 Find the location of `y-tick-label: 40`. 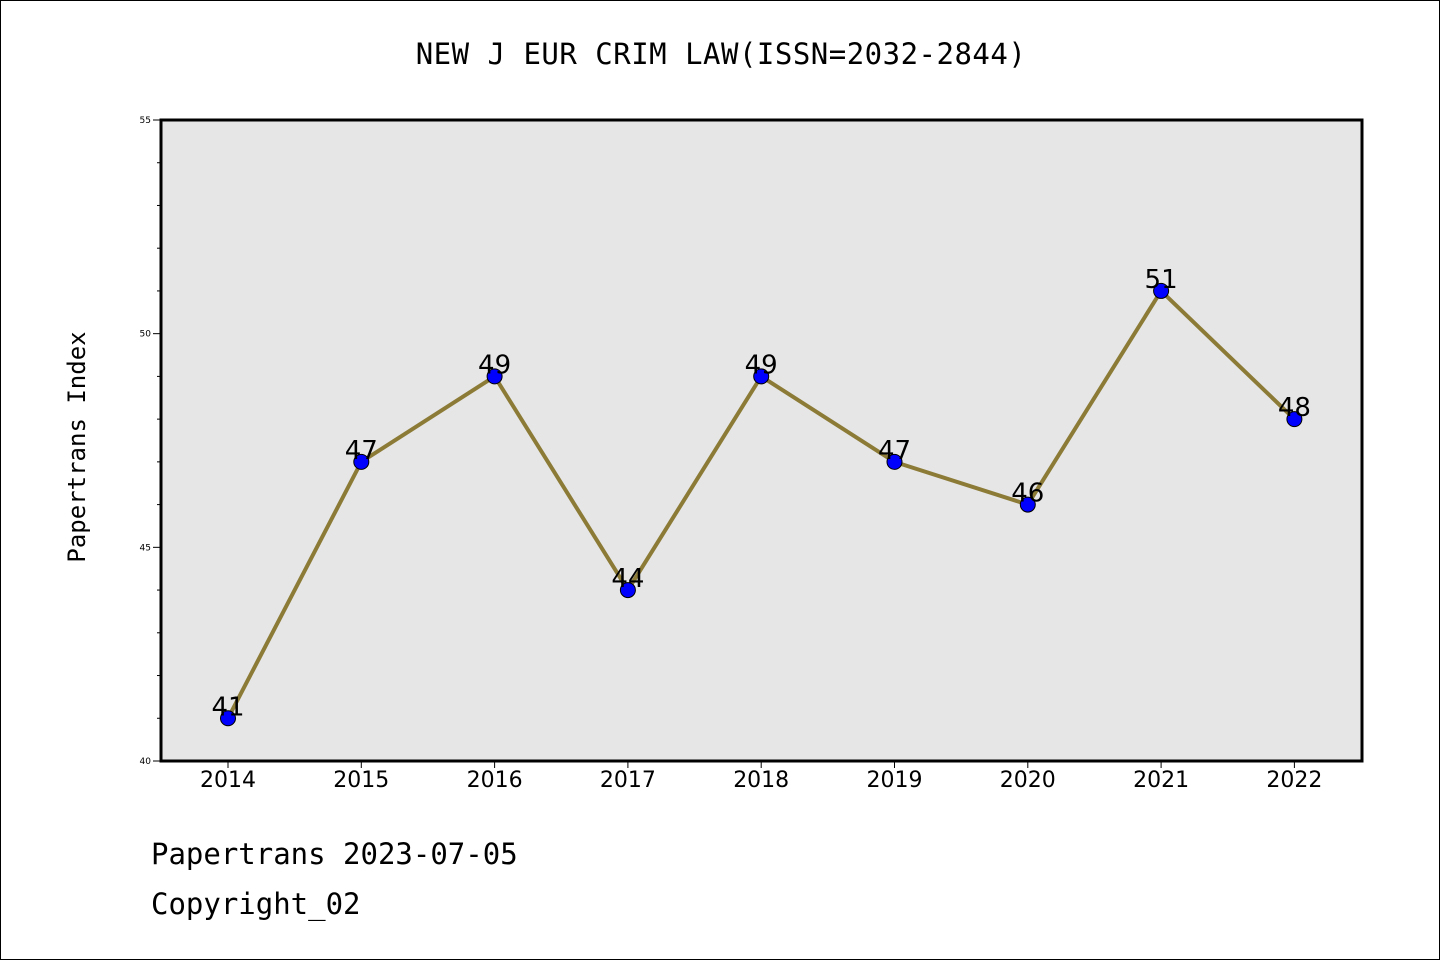

y-tick-label: 40 is located at coordinates (146, 762).